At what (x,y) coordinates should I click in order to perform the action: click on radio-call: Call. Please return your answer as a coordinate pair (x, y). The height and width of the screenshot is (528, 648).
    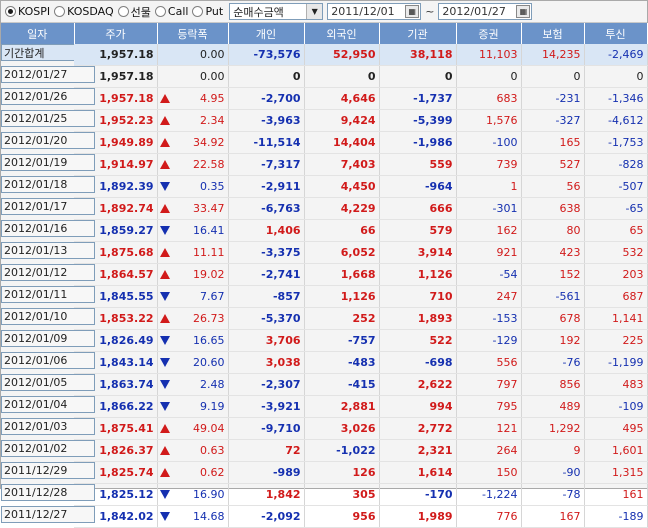
    Looking at the image, I should click on (171, 12).